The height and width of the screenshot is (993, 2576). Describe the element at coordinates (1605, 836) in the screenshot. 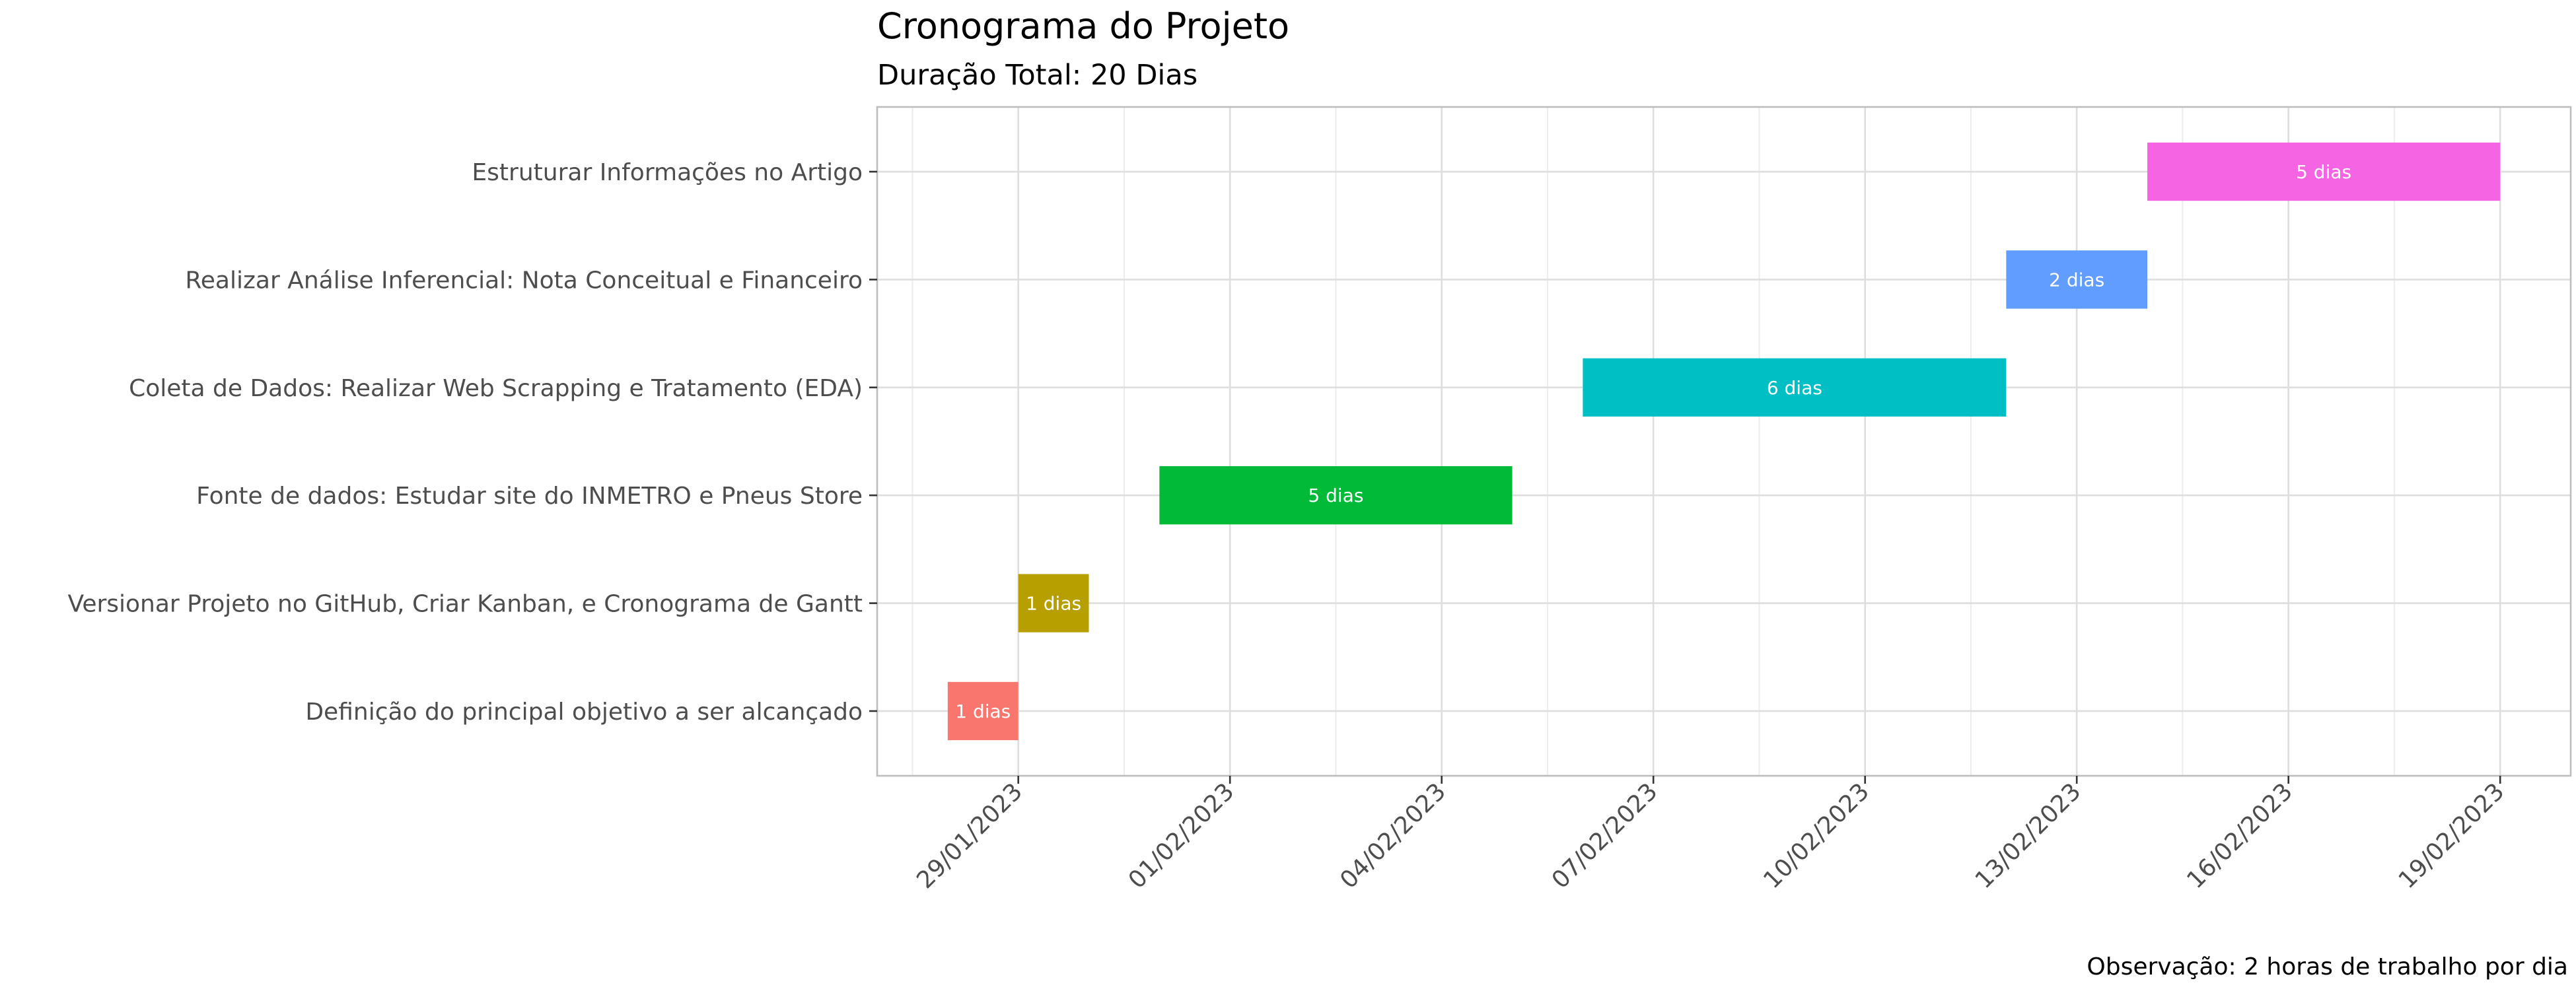

I see `x-tick-label: 07/02/2023` at that location.